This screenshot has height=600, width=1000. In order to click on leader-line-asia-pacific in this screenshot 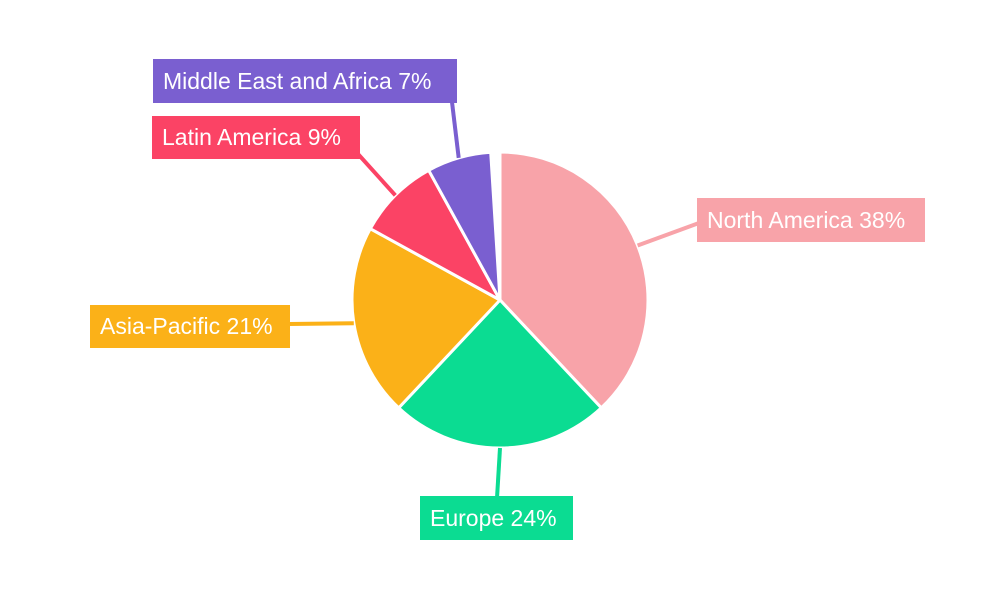, I will do `click(321, 323)`.